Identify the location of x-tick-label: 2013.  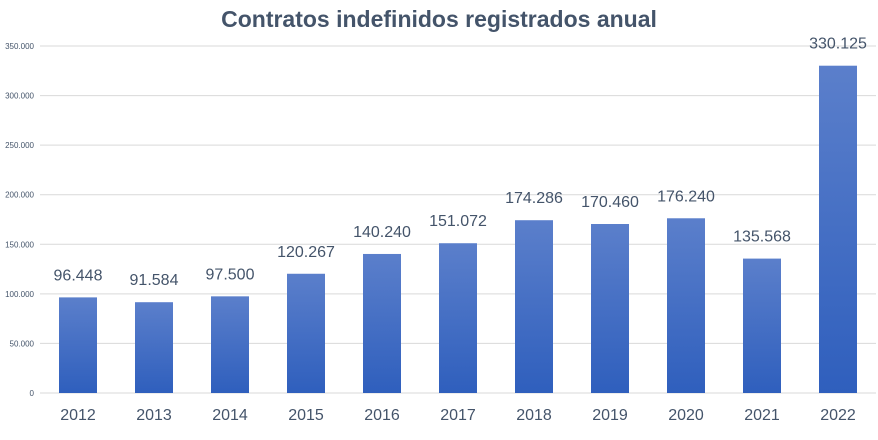
(154, 415).